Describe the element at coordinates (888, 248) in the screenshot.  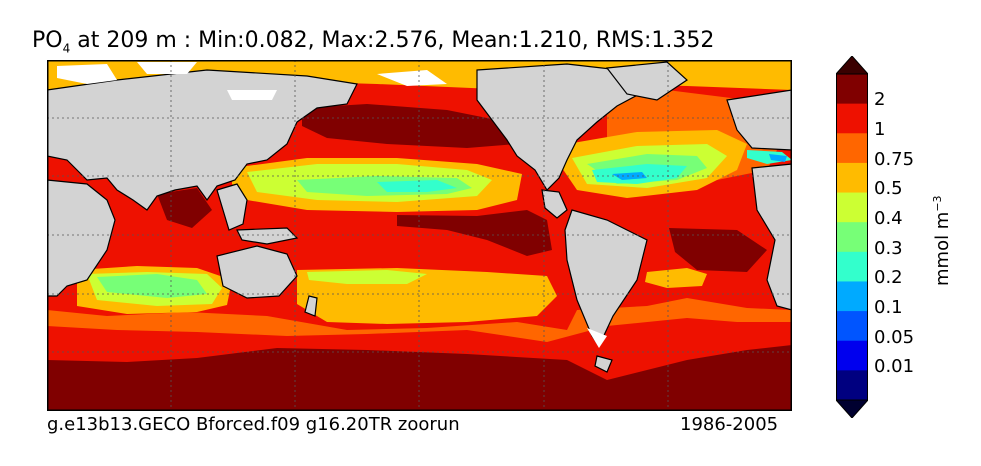
I see `colorbar-tick-label: 0.3` at that location.